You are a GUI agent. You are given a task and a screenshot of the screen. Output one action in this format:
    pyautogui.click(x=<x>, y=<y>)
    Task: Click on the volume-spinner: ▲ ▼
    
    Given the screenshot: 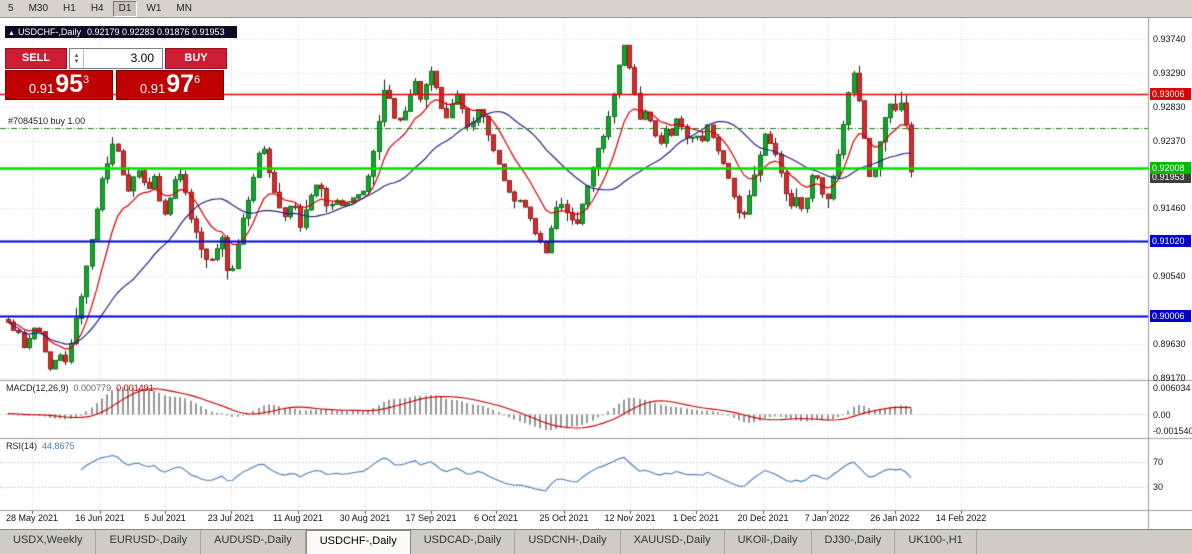 What is the action you would take?
    pyautogui.click(x=77, y=58)
    